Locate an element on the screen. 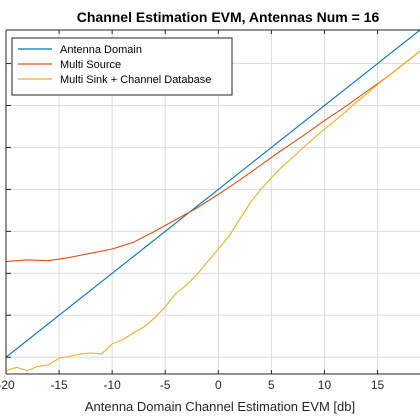 This screenshot has width=420, height=420. x-tick-label: -20 is located at coordinates (7, 385).